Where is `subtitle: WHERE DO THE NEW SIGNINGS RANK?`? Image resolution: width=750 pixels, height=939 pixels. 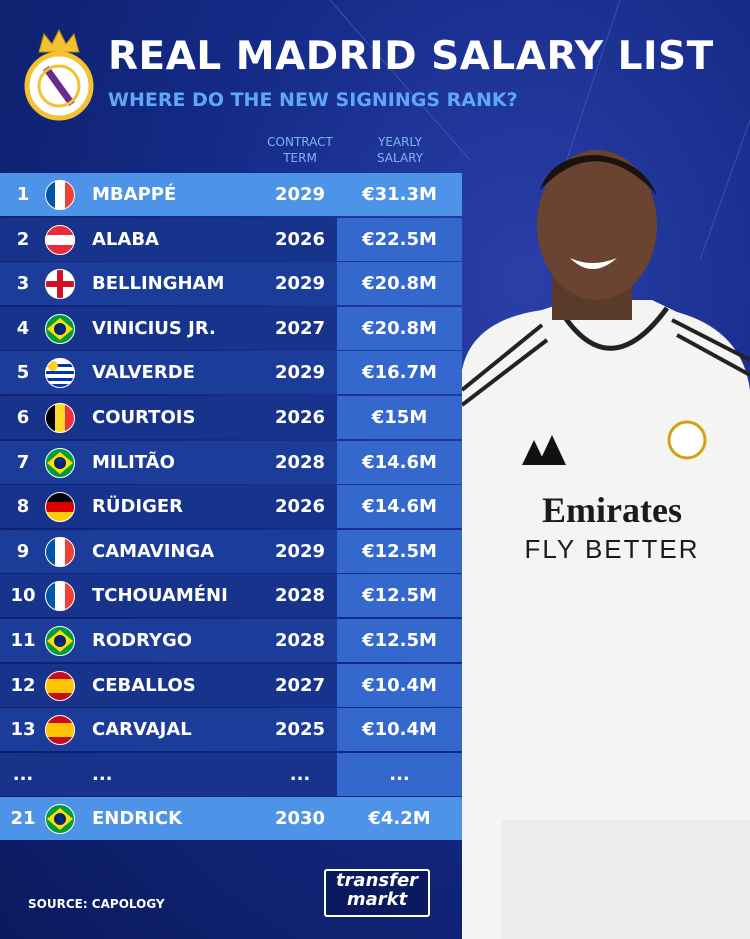 subtitle: WHERE DO THE NEW SIGNINGS RANK? is located at coordinates (313, 100).